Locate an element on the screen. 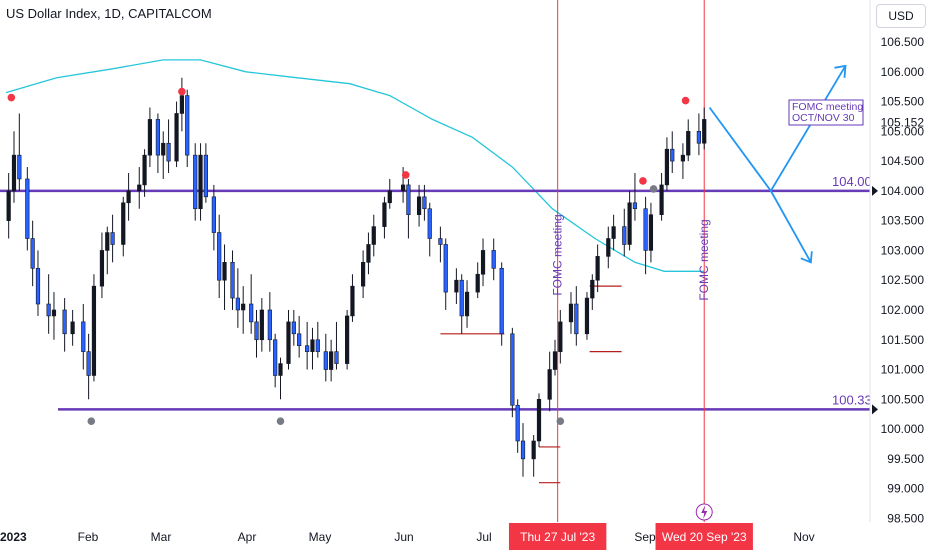 Image resolution: width=932 pixels, height=555 pixels. note-box is located at coordinates (826, 112).